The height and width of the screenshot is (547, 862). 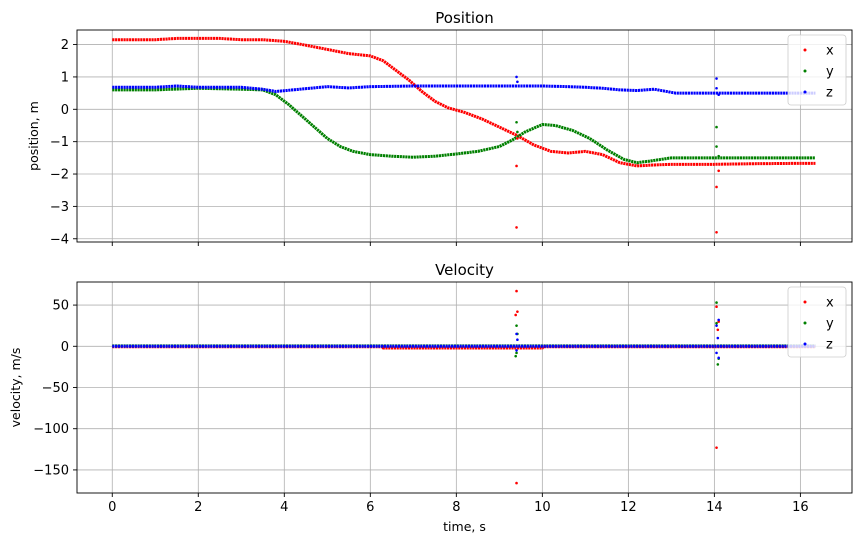 I want to click on y-tick-label: −4, so click(x=59, y=239).